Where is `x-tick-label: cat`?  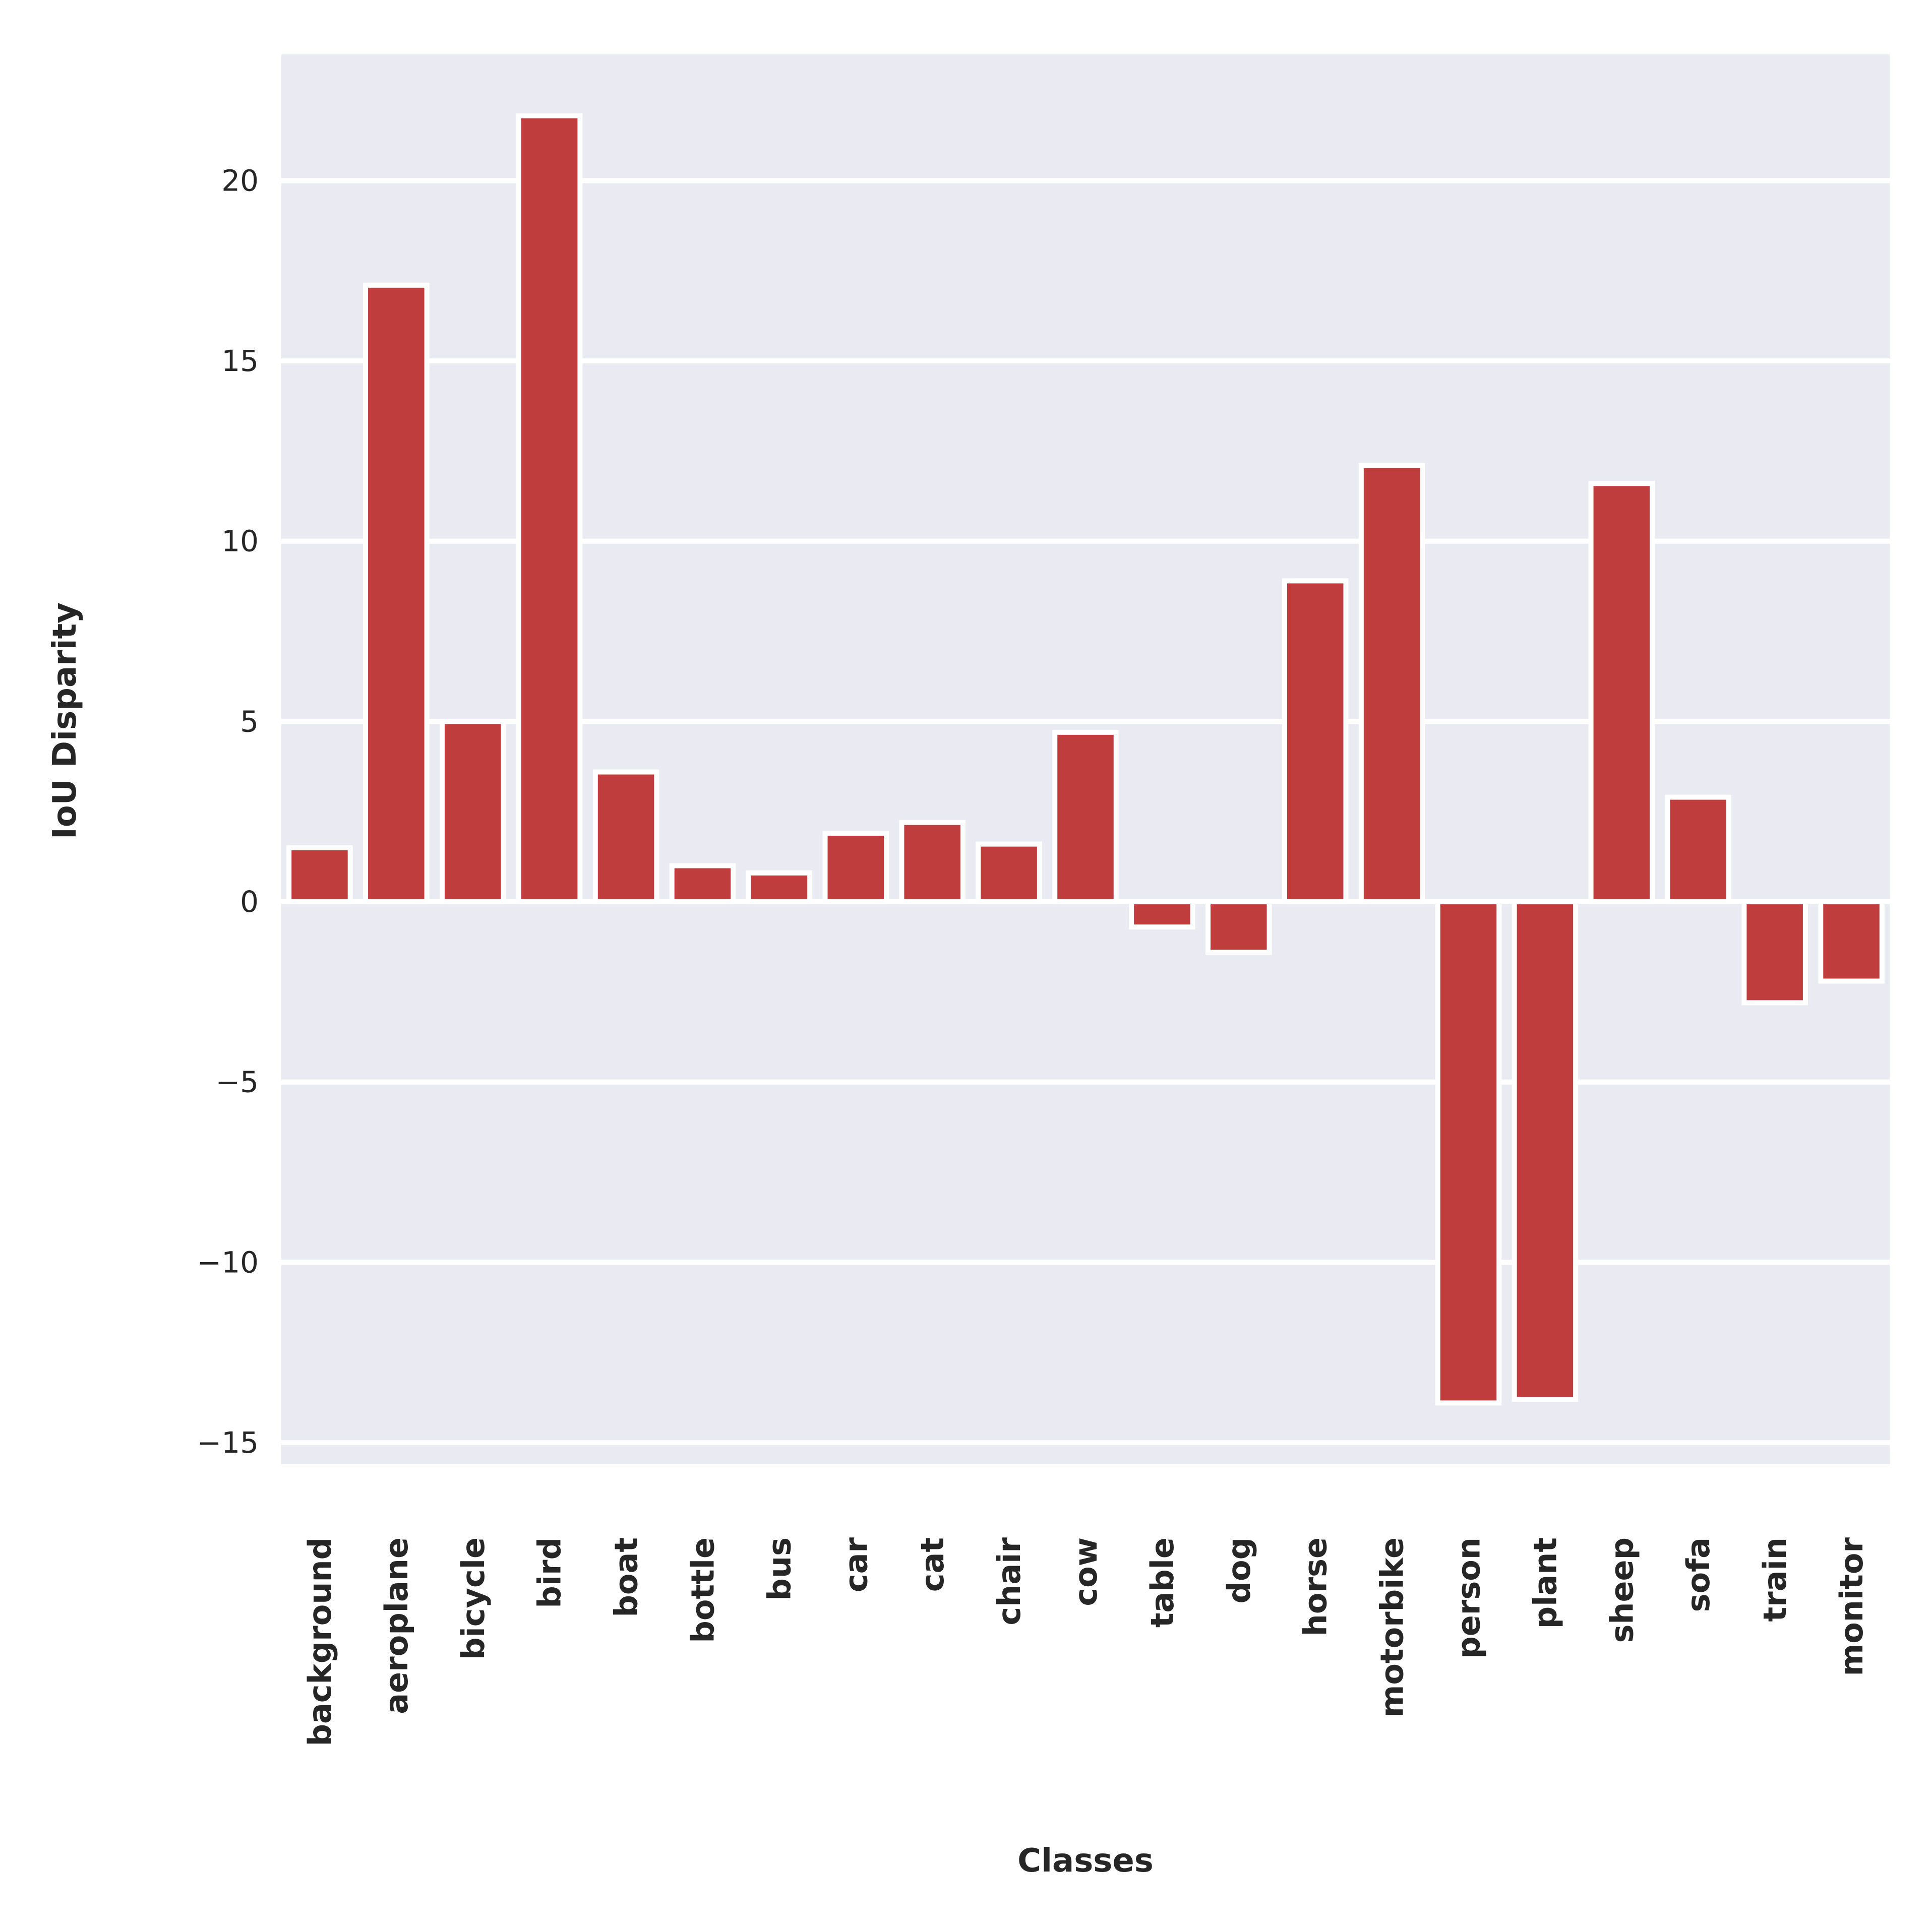 x-tick-label: cat is located at coordinates (932, 1565).